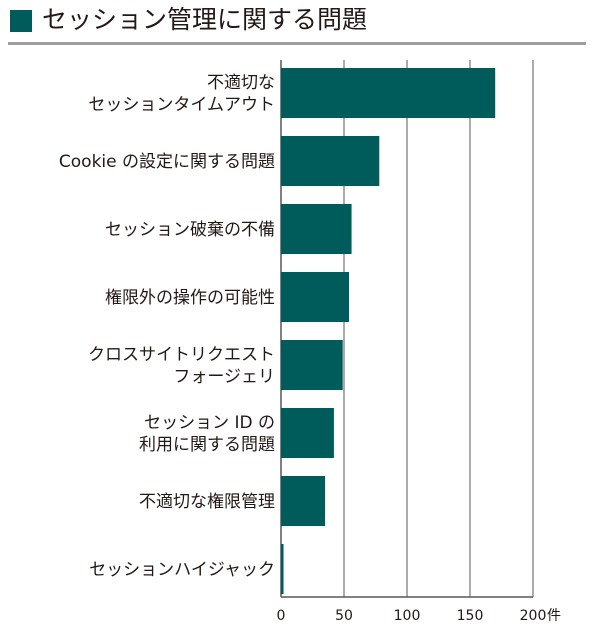 The image size is (593, 641). I want to click on title-bar: セッション管理に関する問題, so click(296, 23).